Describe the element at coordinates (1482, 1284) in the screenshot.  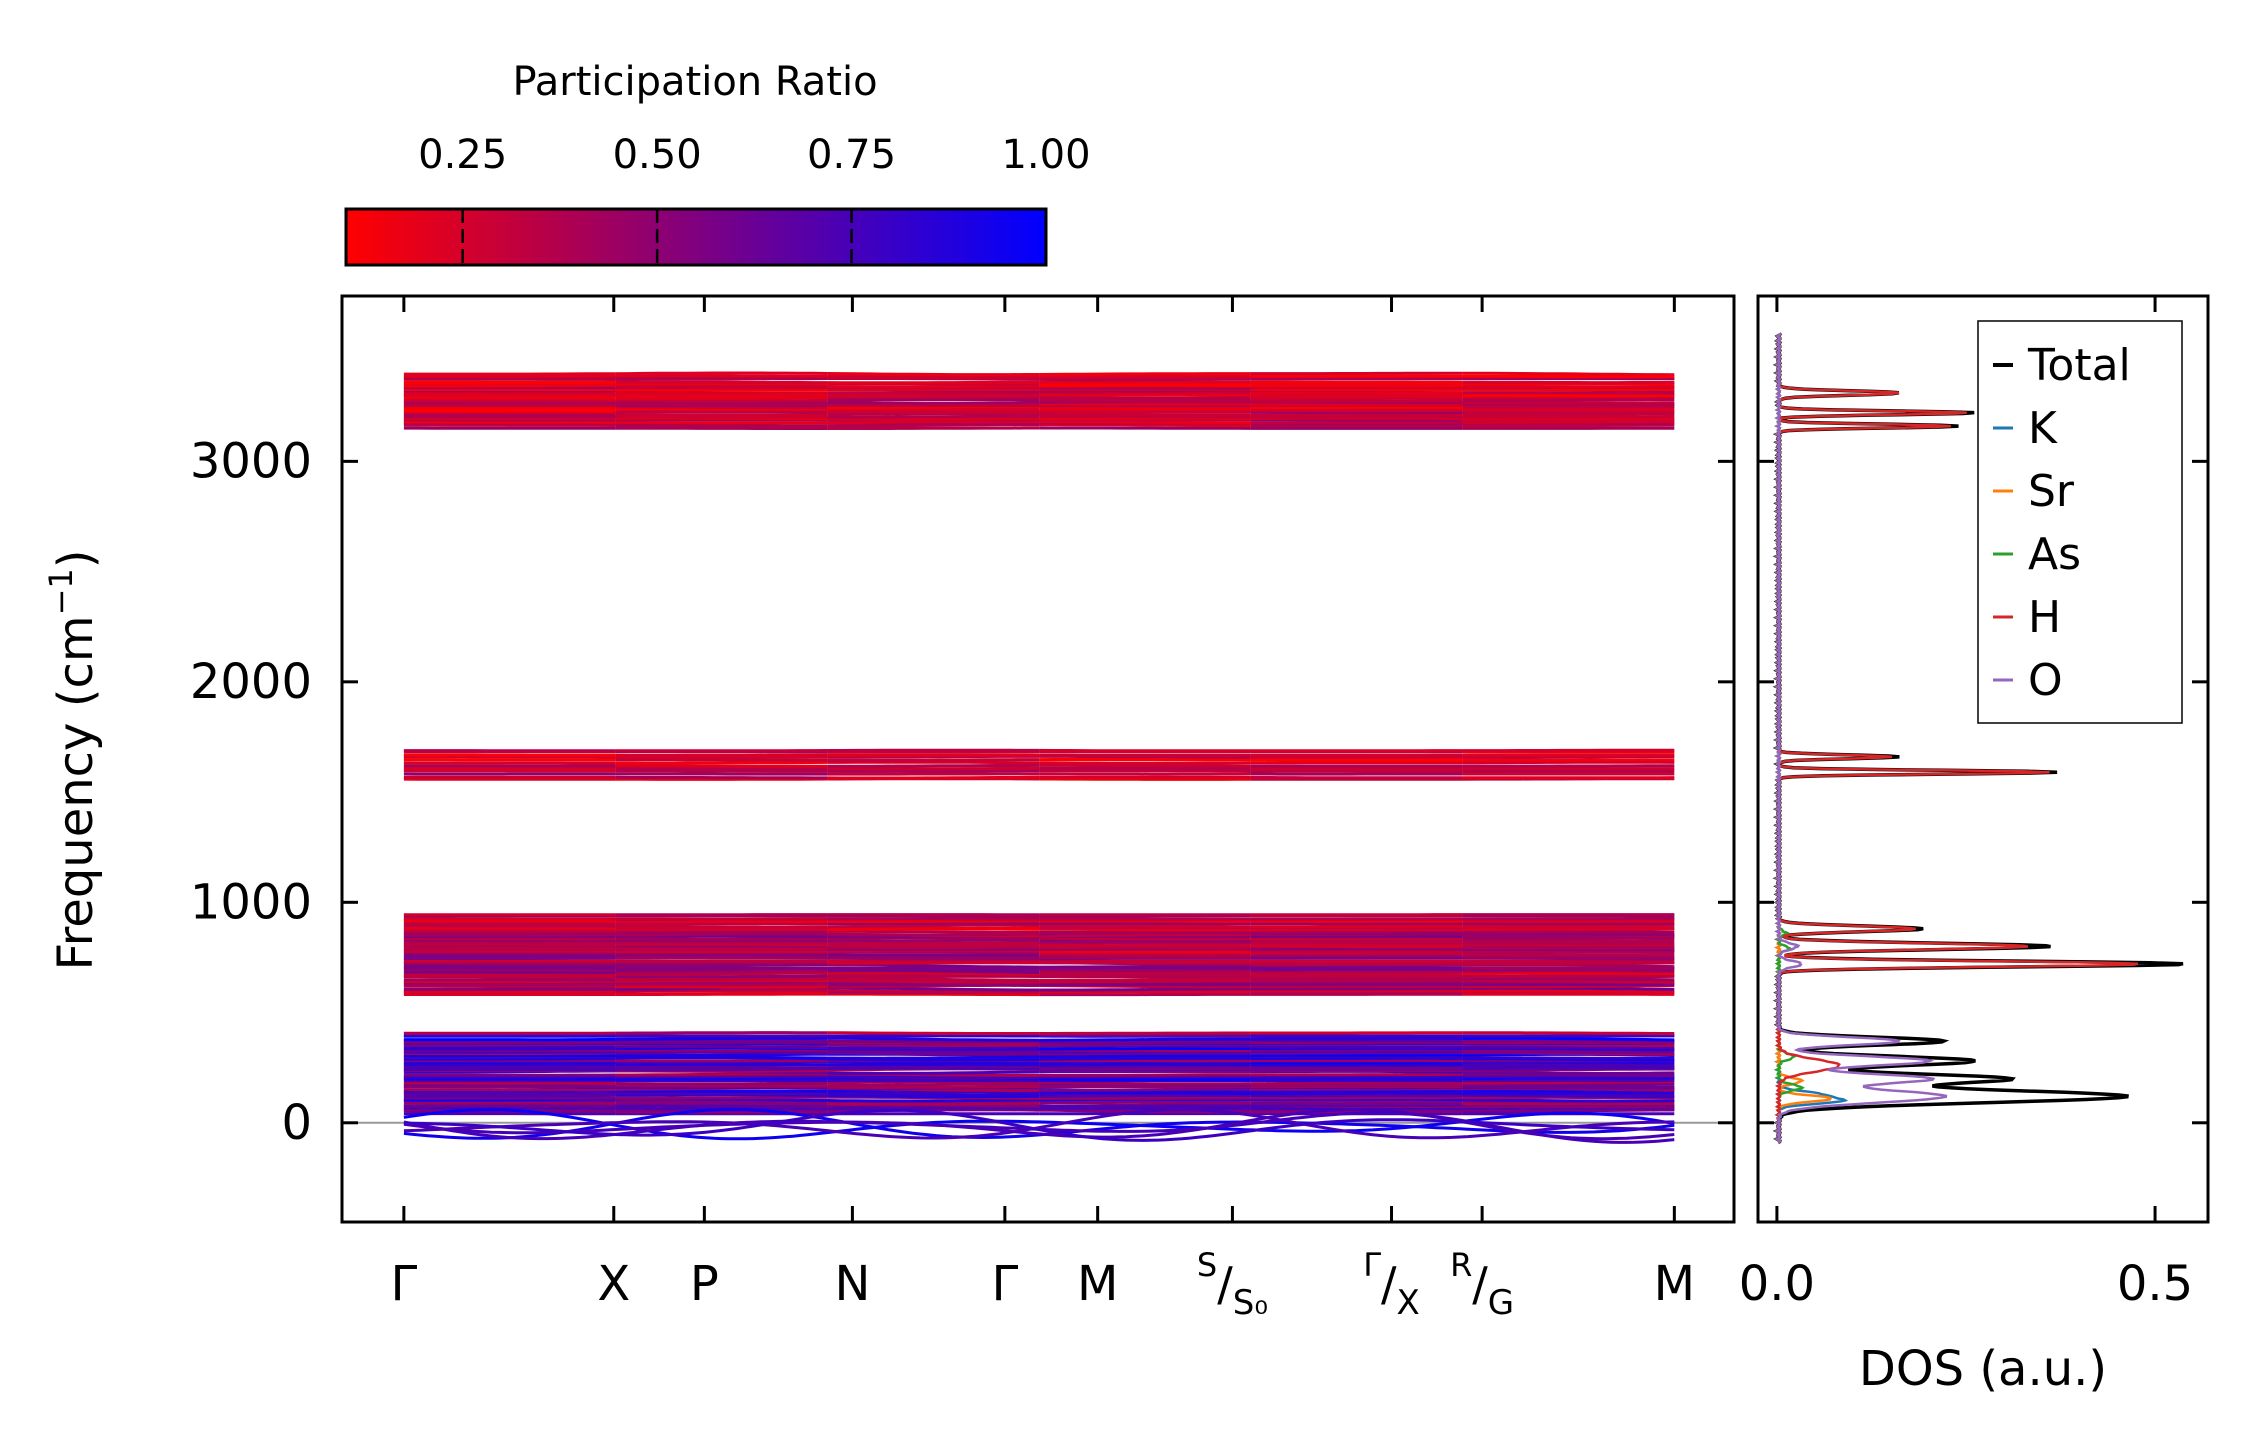
I see `kpoint-label: R/G` at that location.